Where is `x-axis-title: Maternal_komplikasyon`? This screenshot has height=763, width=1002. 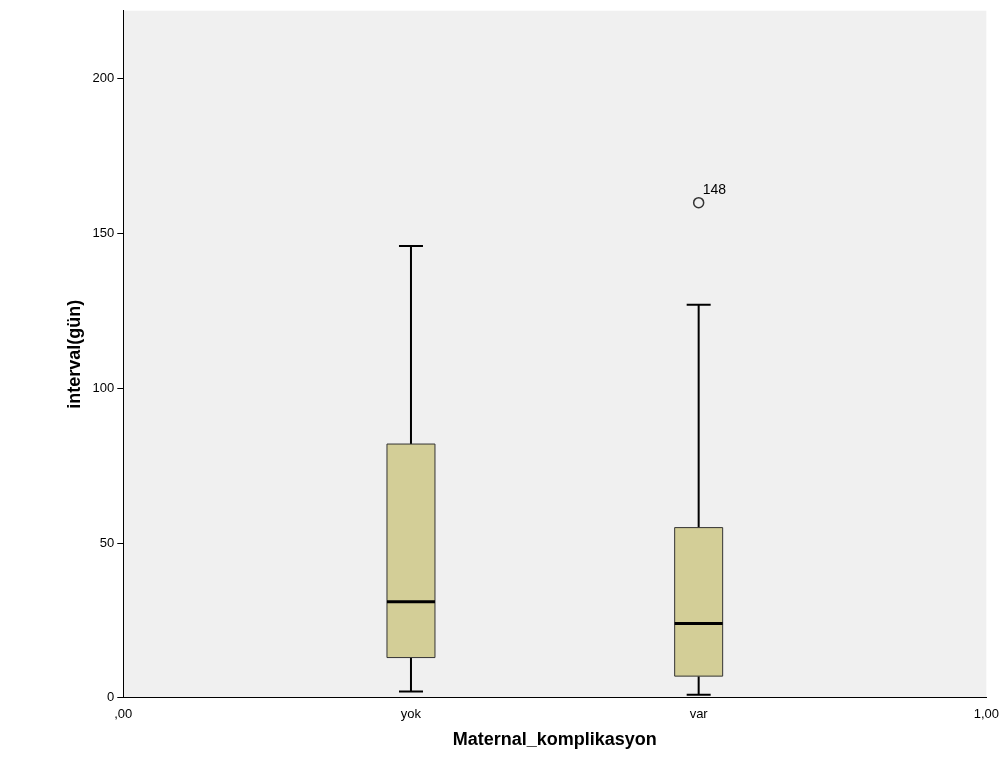 x-axis-title: Maternal_komplikasyon is located at coordinates (554, 739).